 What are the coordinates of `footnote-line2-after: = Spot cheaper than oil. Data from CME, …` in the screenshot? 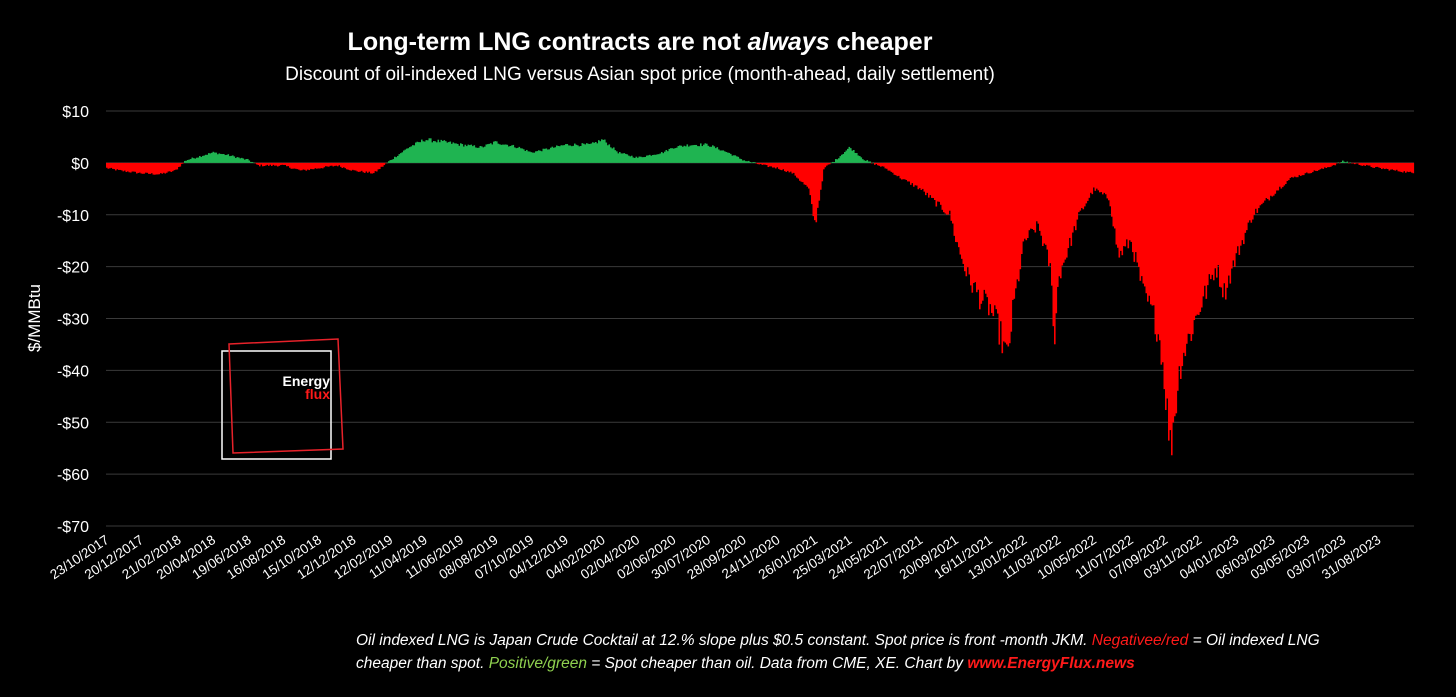 It's located at (777, 663).